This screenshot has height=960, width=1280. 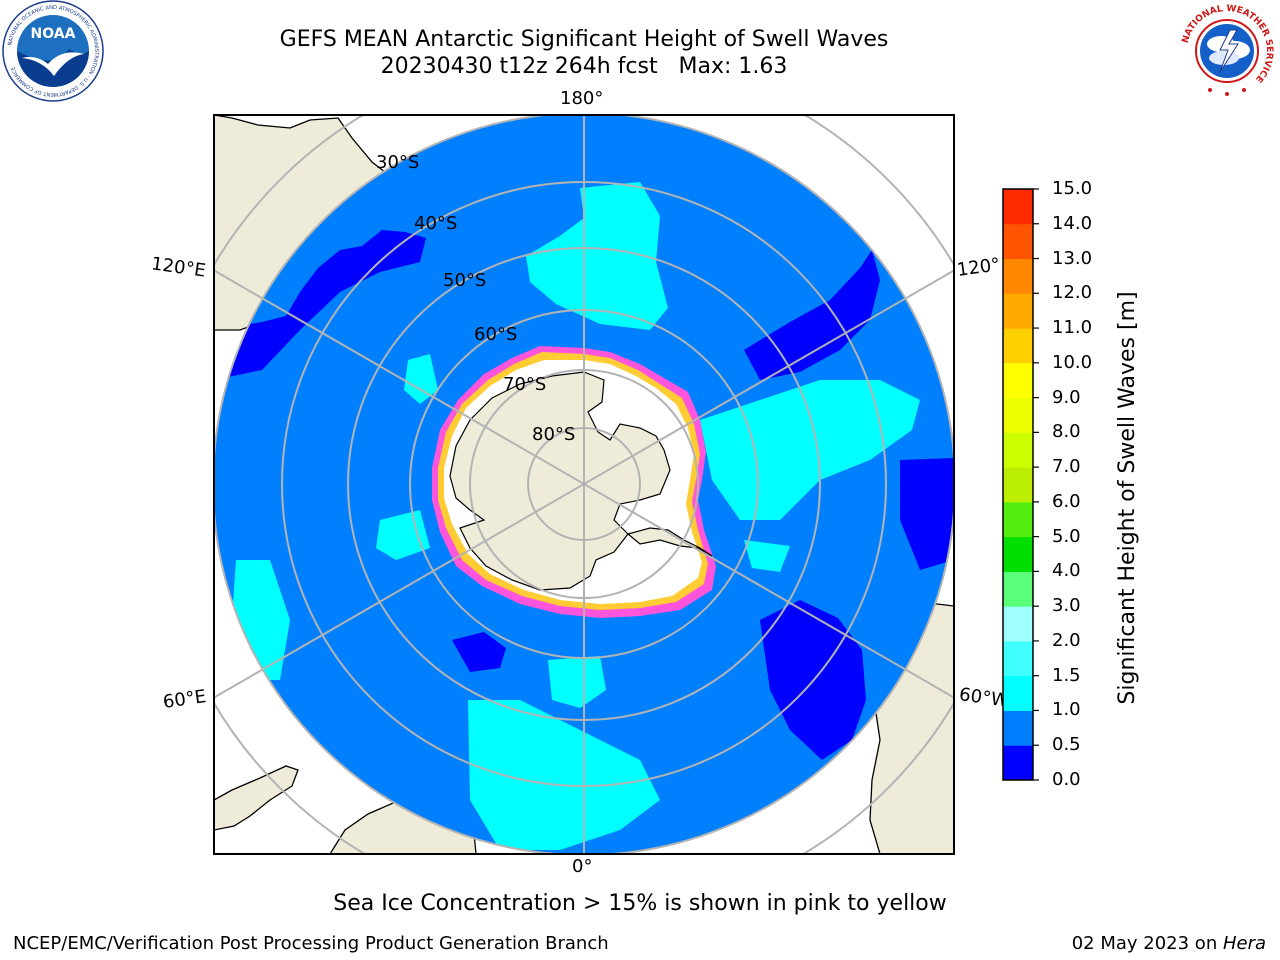 What do you see at coordinates (1066, 710) in the screenshot?
I see `colorbar-tick-label: 1.0` at bounding box center [1066, 710].